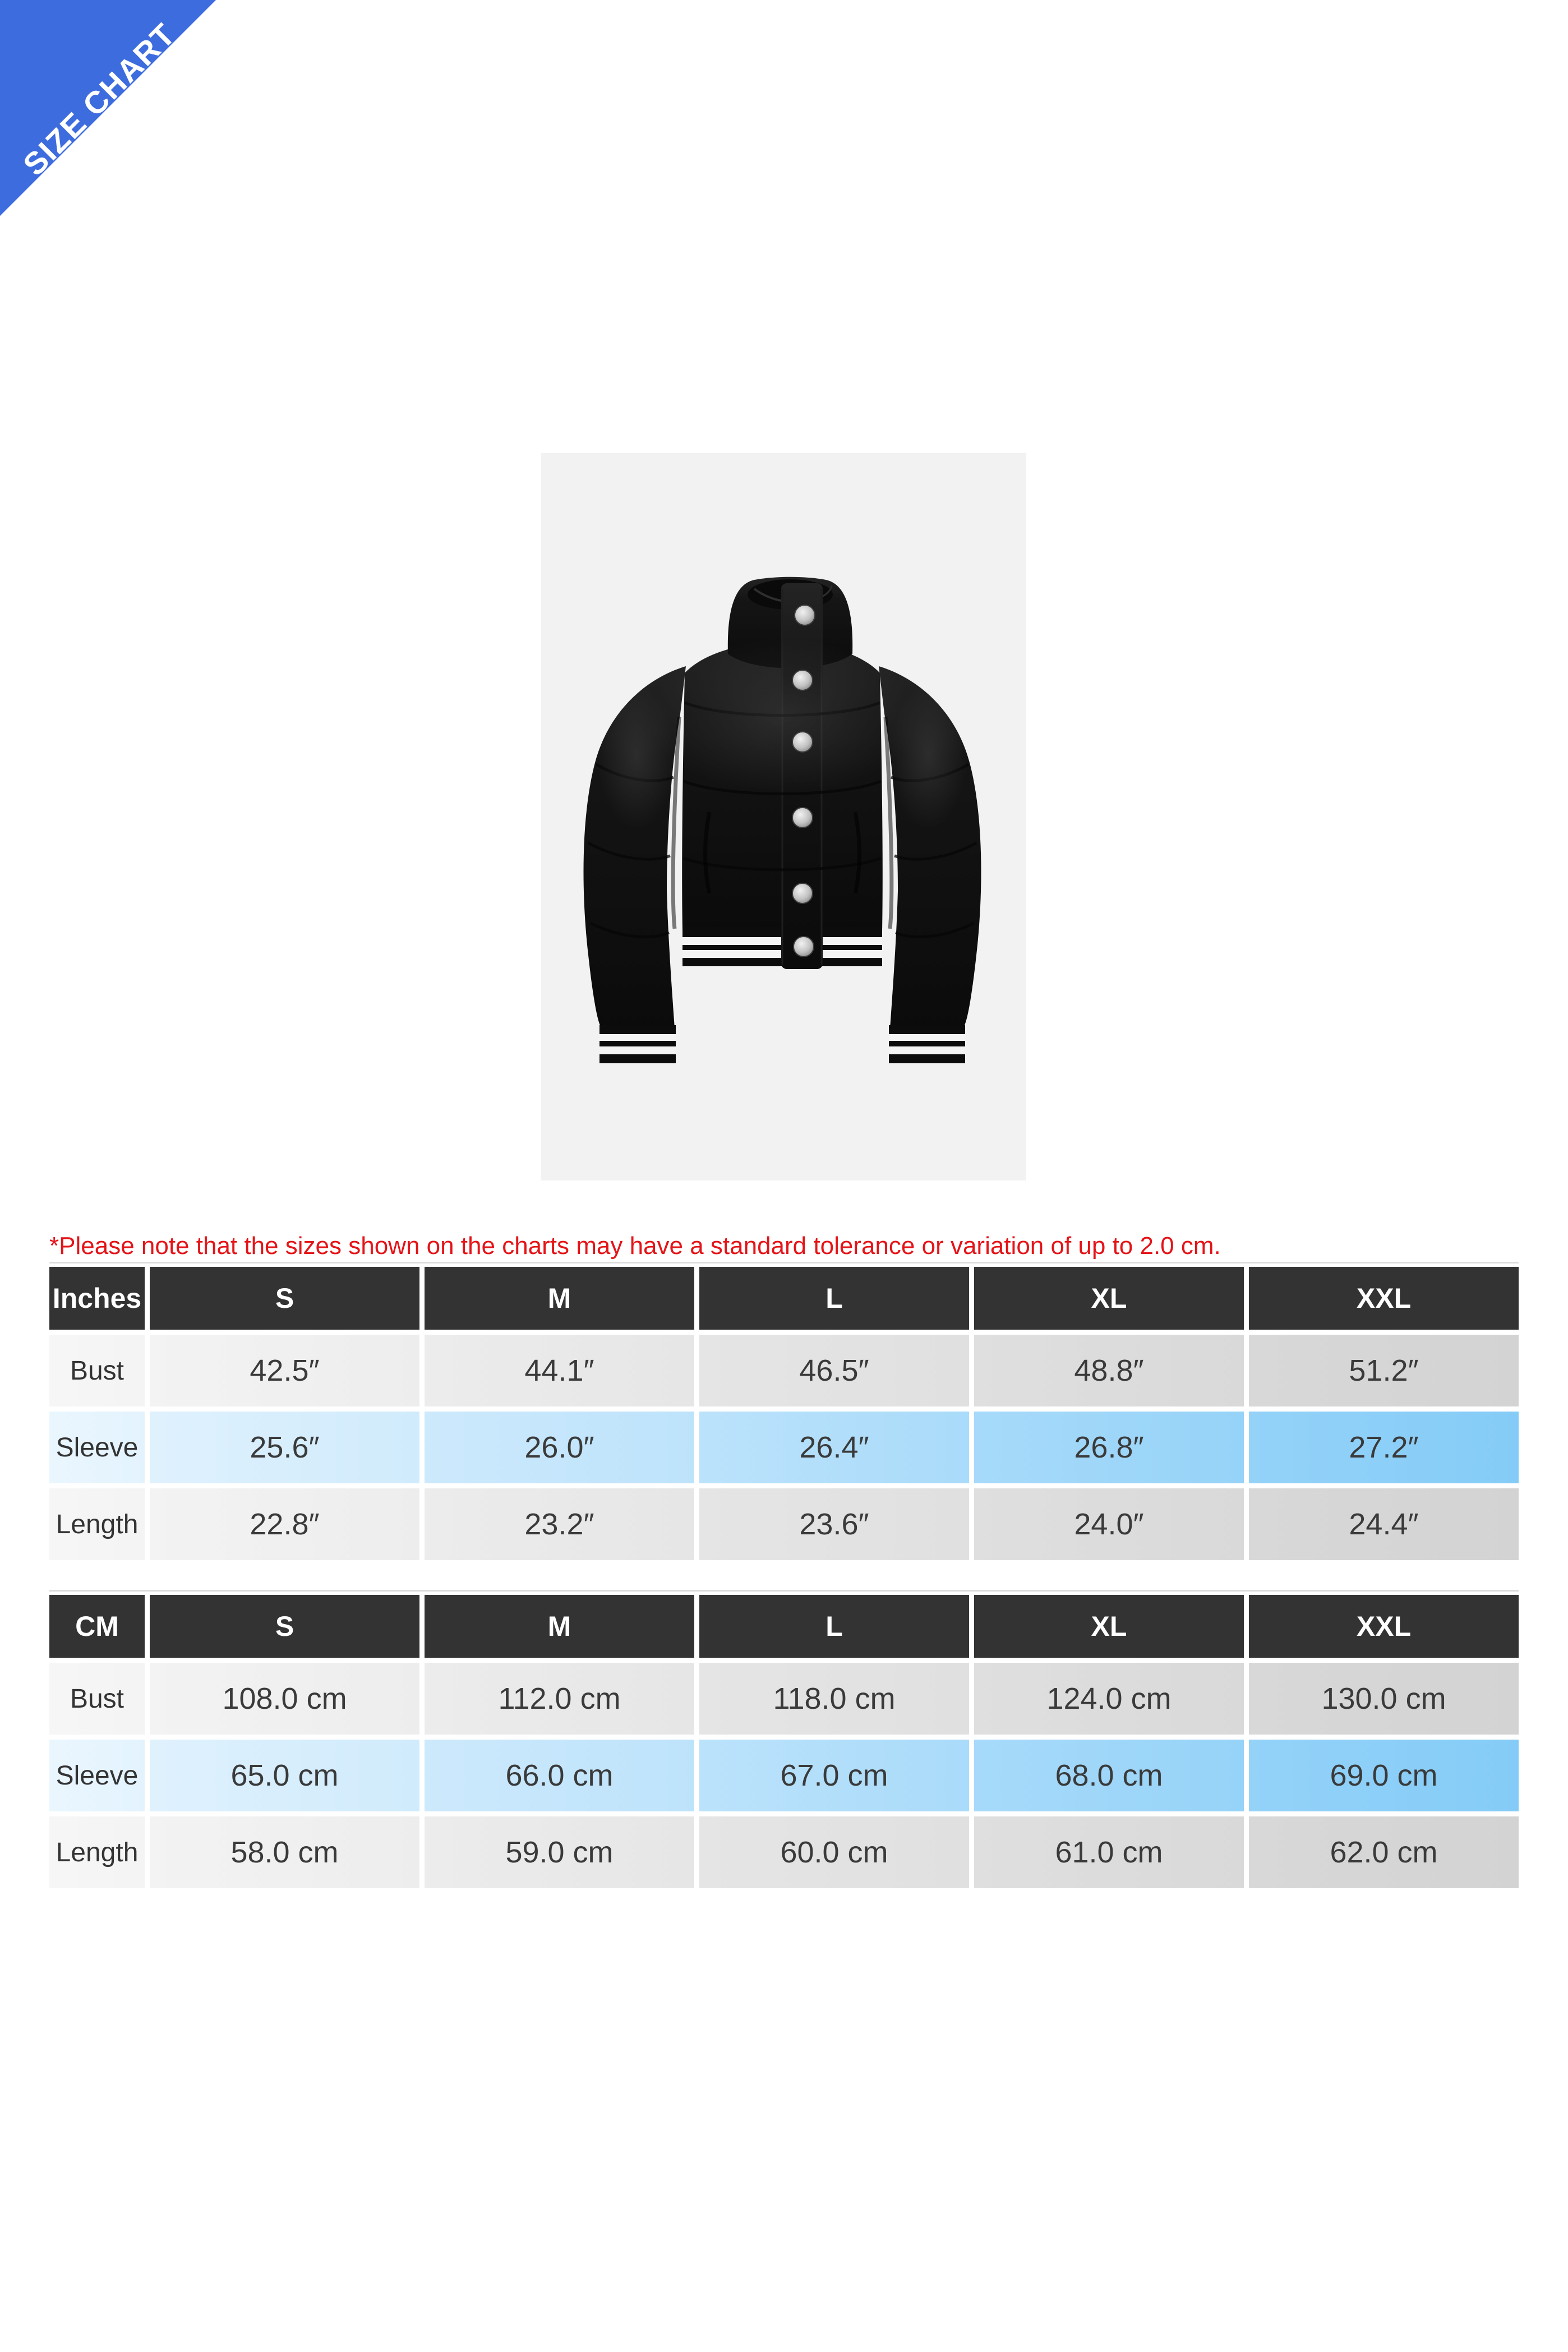 The width and height of the screenshot is (1568, 2352). What do you see at coordinates (834, 1524) in the screenshot?
I see `cell-length-l: 23.6″` at bounding box center [834, 1524].